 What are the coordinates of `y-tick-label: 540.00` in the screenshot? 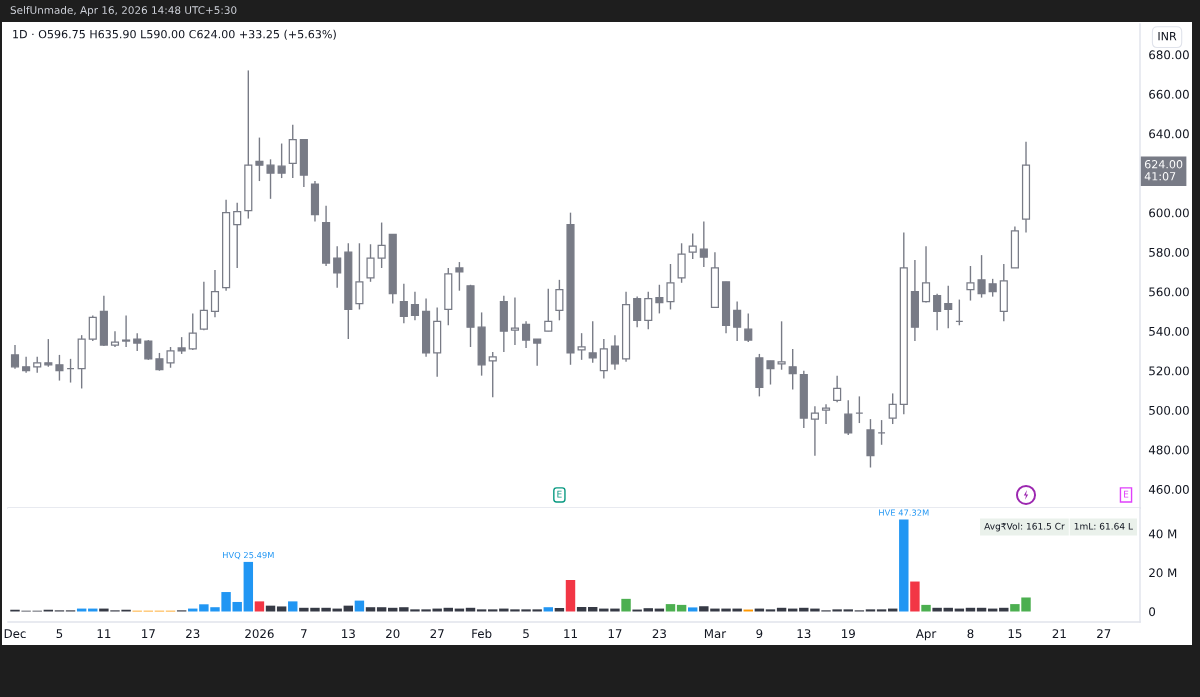 It's located at (1169, 331).